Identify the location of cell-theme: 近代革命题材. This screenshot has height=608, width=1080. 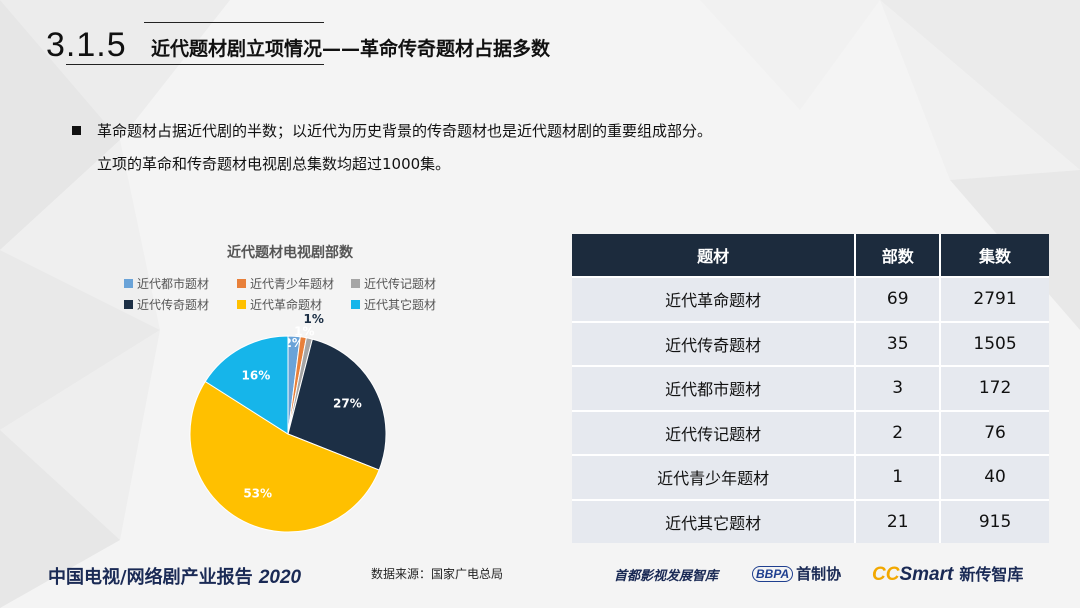
(714, 298).